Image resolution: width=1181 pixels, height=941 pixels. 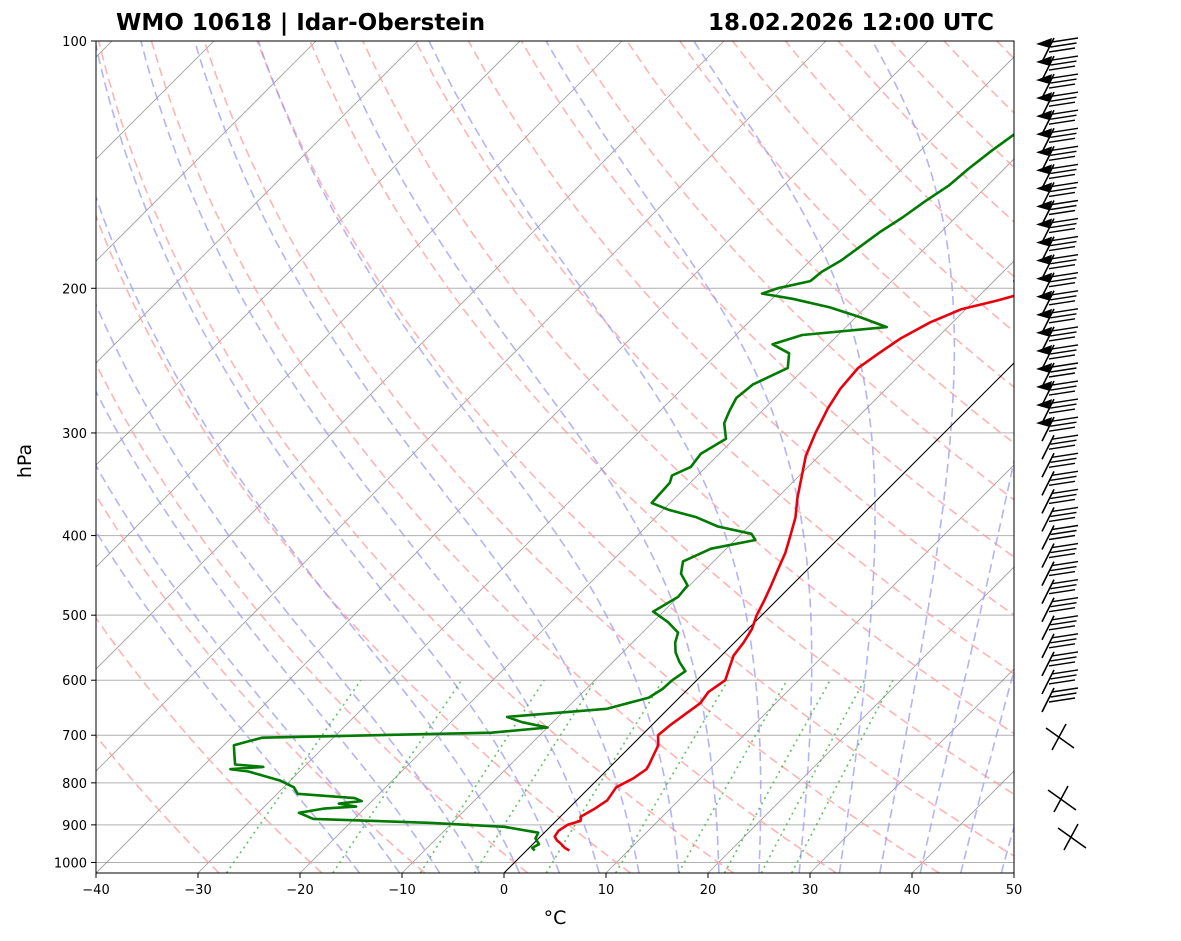 I want to click on y-tick-label: 200, so click(x=74, y=289).